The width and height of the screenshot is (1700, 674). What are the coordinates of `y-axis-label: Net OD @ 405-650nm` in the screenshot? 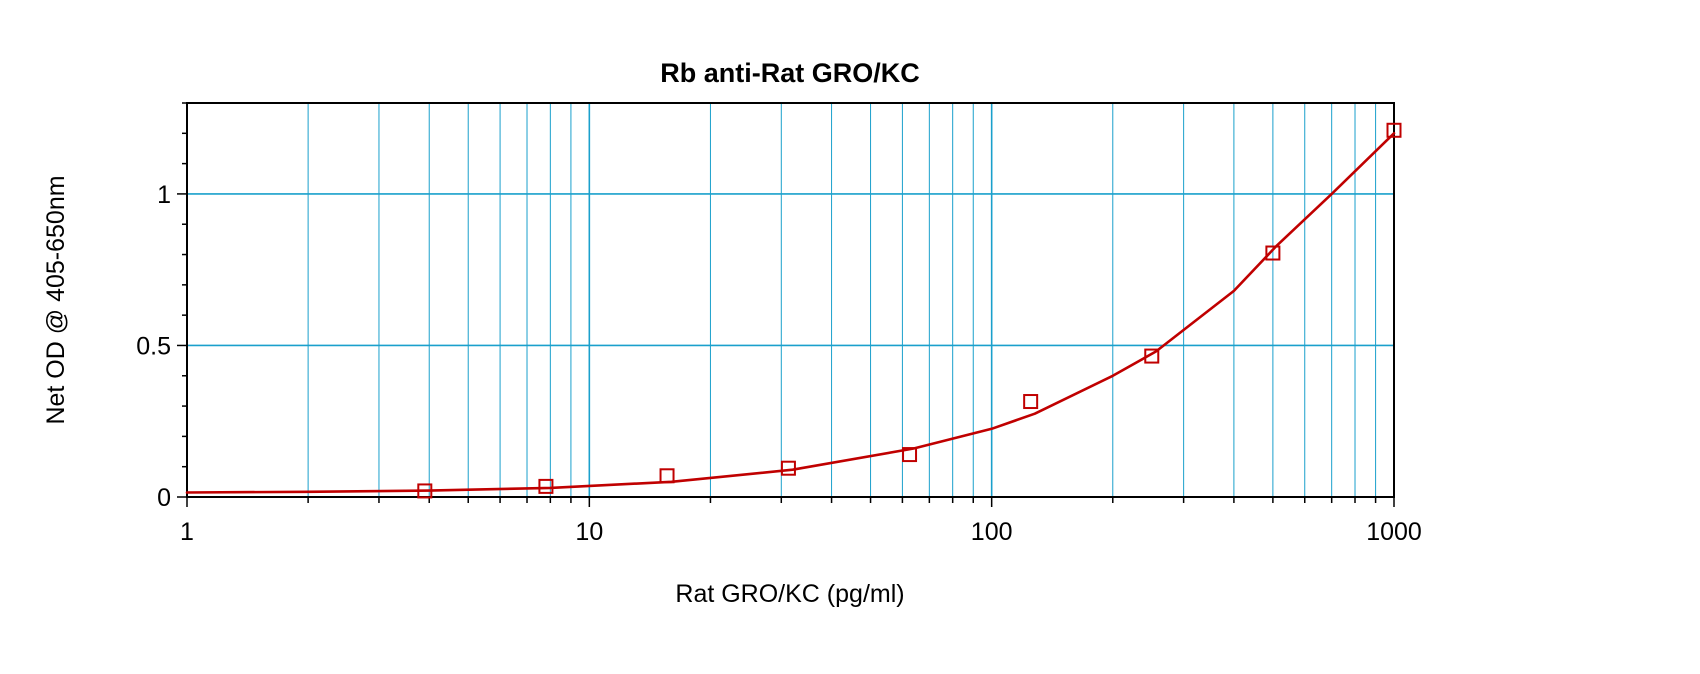 It's located at (56, 299).